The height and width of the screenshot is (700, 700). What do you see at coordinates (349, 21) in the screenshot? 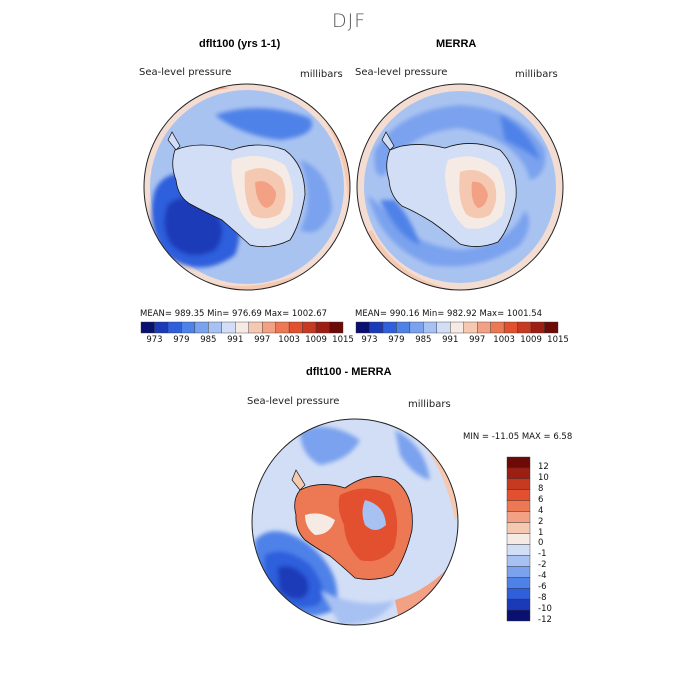
I see `season-title: DJF` at bounding box center [349, 21].